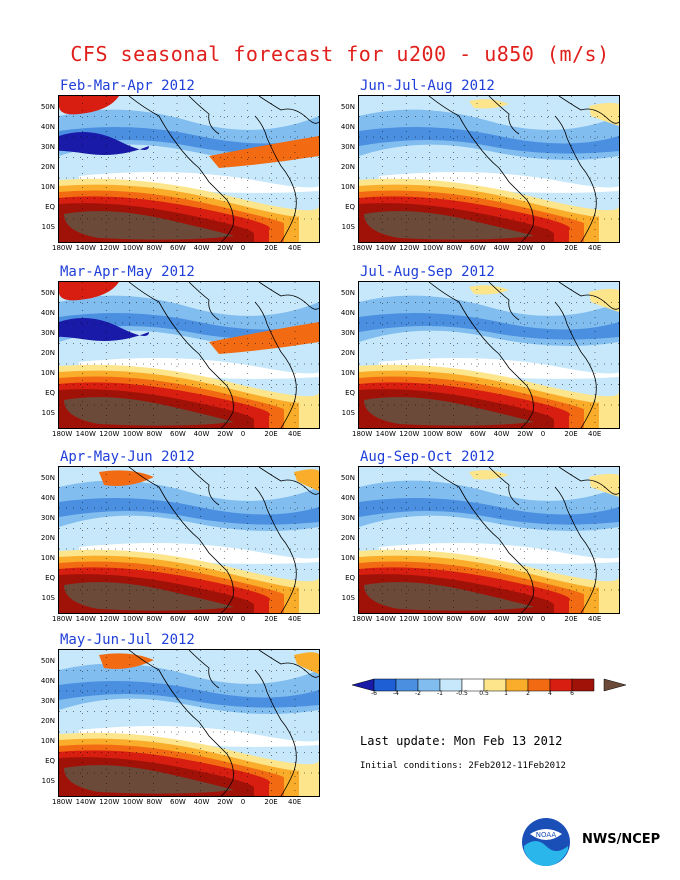 The height and width of the screenshot is (880, 680). What do you see at coordinates (396, 693) in the screenshot?
I see `colorbar-tick-label: -4` at bounding box center [396, 693].